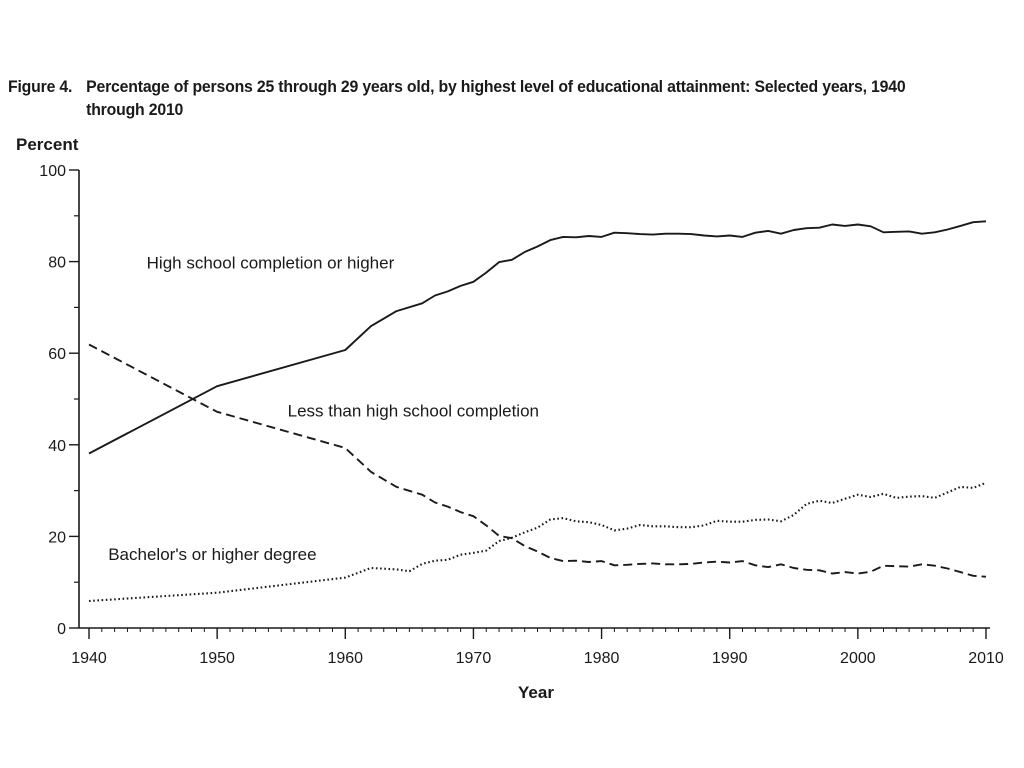 This screenshot has width=1024, height=768. What do you see at coordinates (57, 354) in the screenshot?
I see `y-tick-label: 60` at bounding box center [57, 354].